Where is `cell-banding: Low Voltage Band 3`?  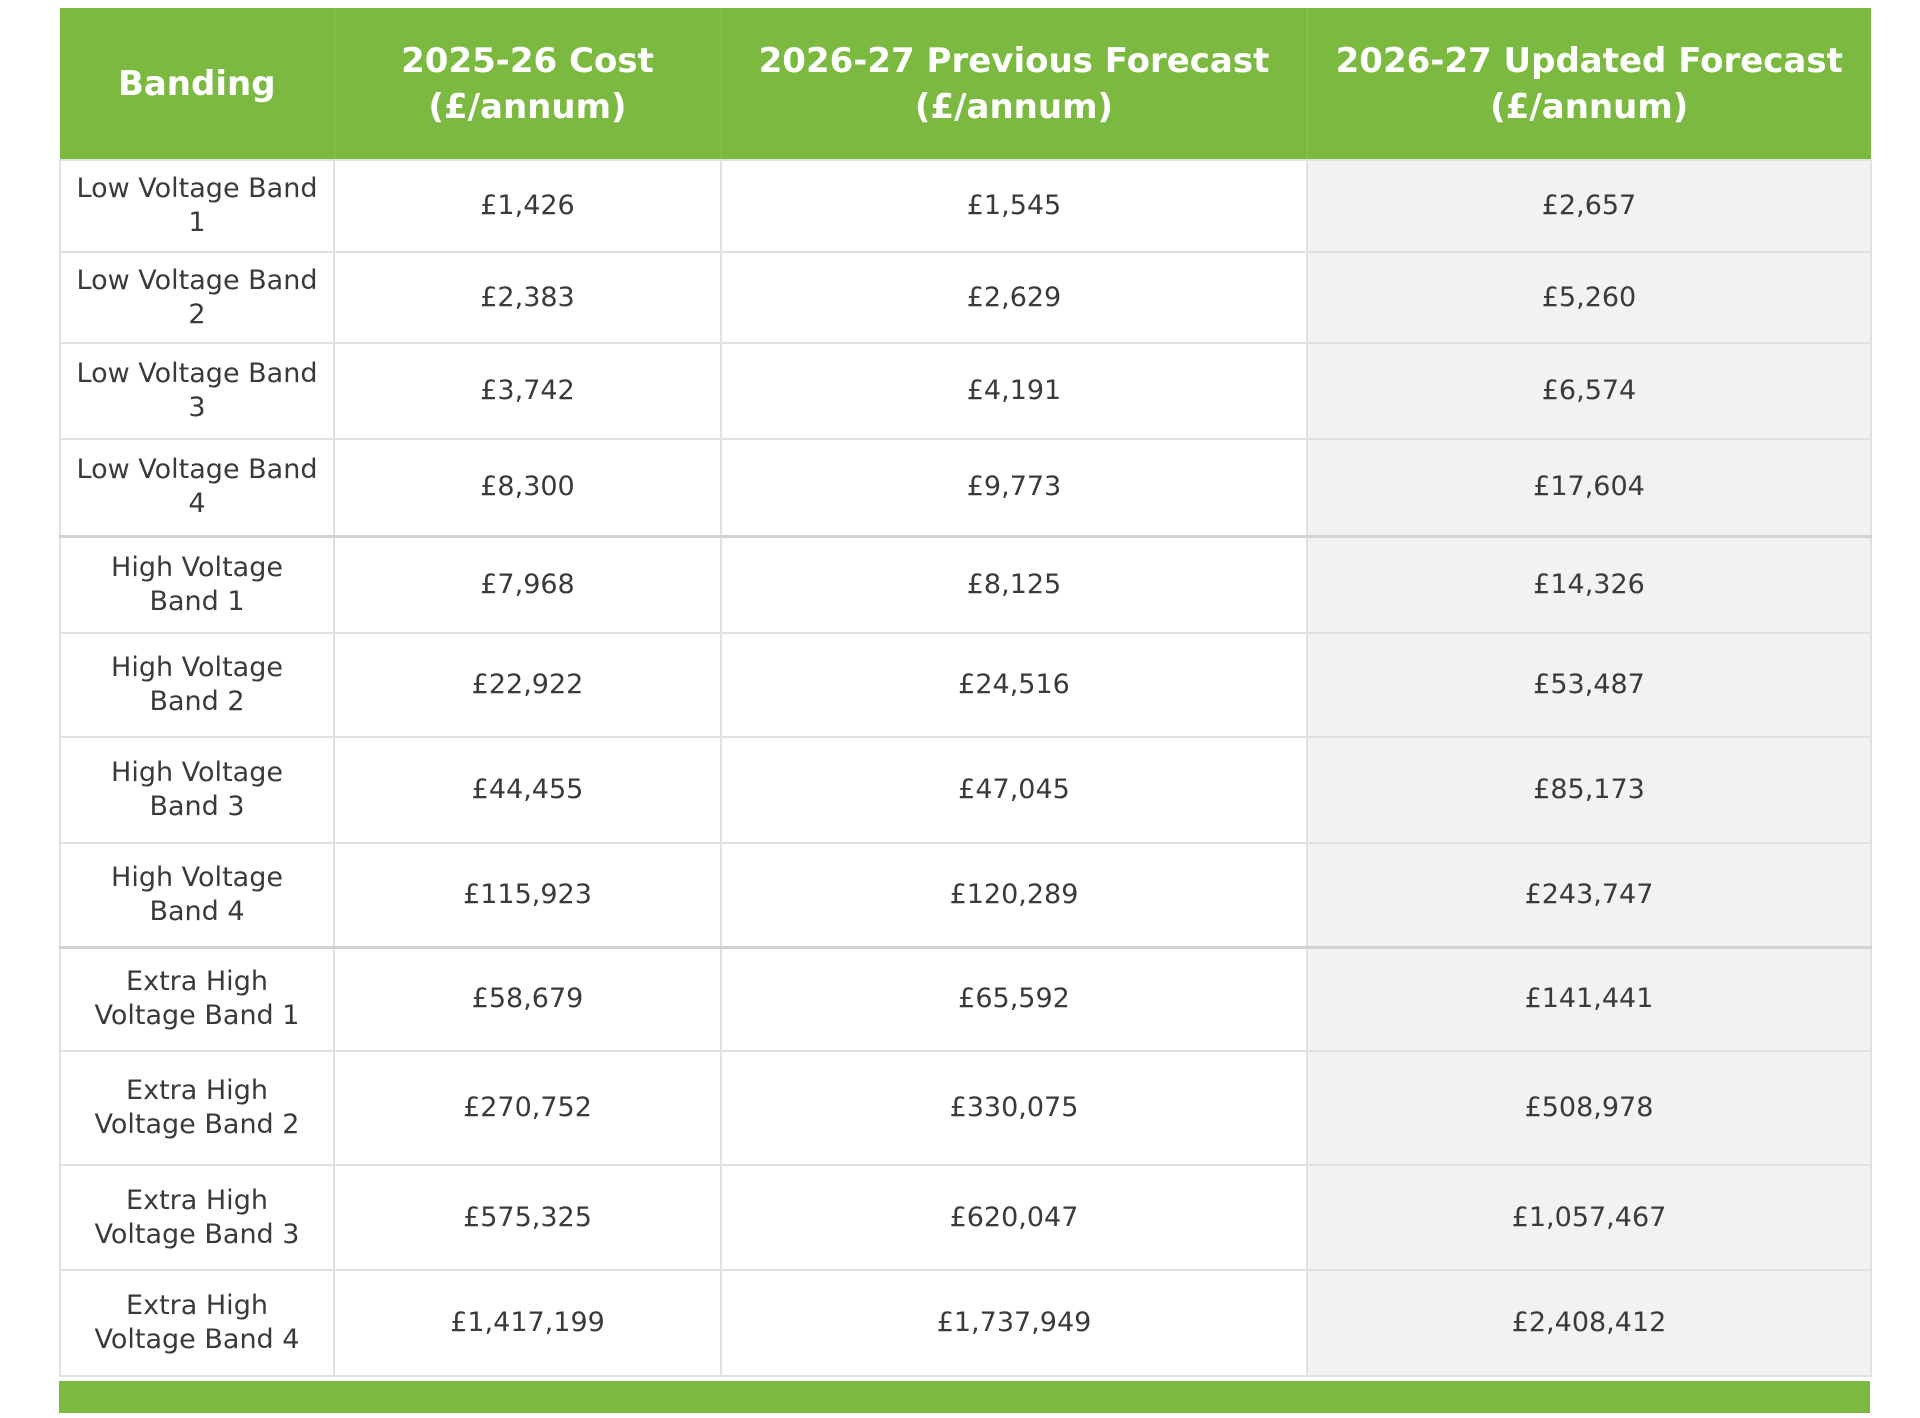
cell-banding: Low Voltage Band 3 is located at coordinates (197, 391).